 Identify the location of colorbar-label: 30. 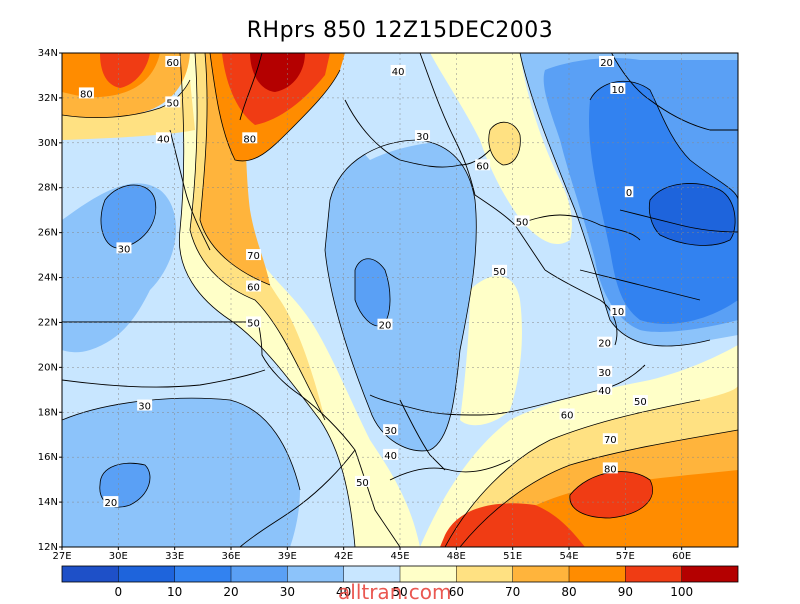
(287, 592).